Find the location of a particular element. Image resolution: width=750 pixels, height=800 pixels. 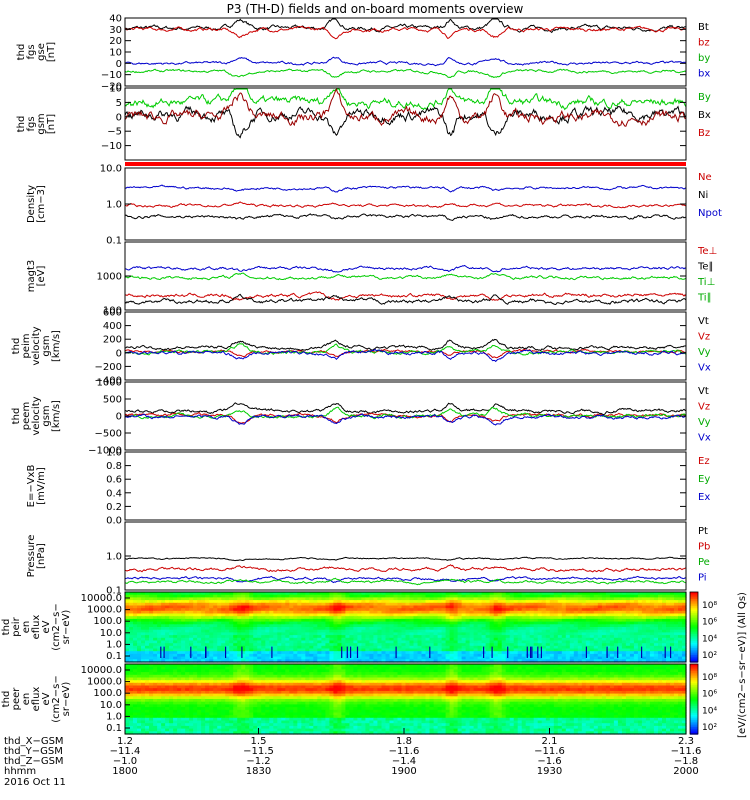

y-axis-label-line: thd is located at coordinates (21, 52).